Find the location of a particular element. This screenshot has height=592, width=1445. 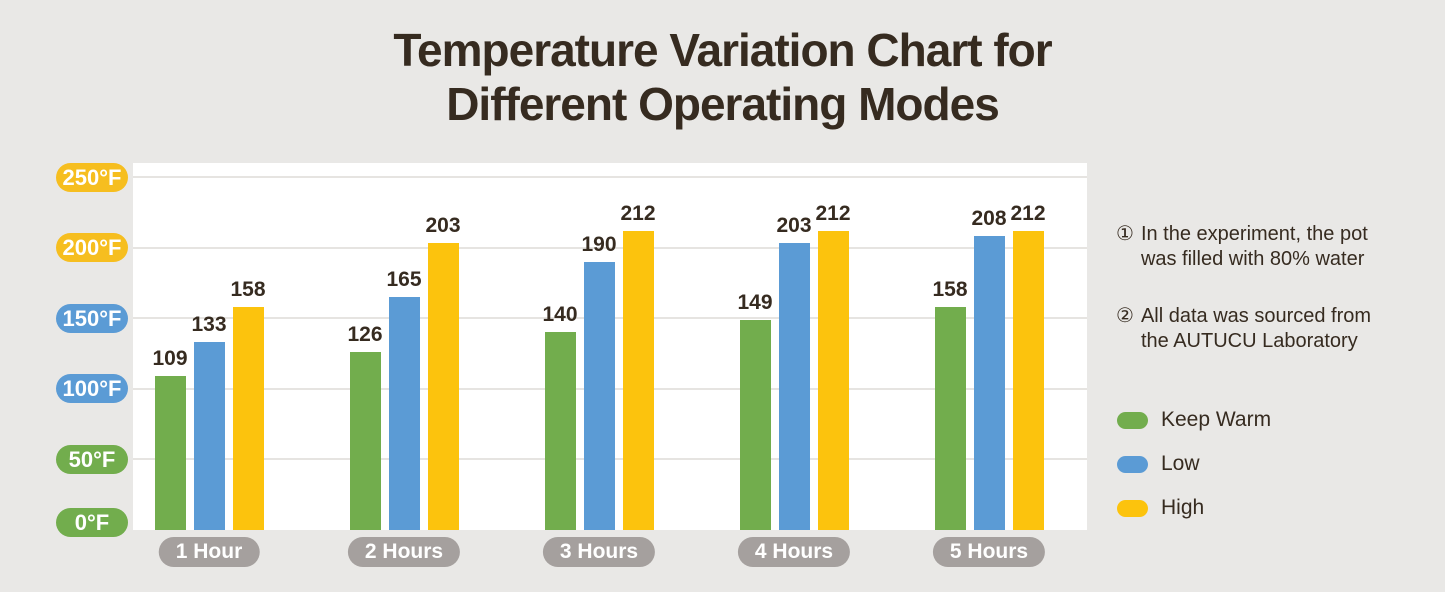

bar-value-high-1-hour: 158 is located at coordinates (248, 289).